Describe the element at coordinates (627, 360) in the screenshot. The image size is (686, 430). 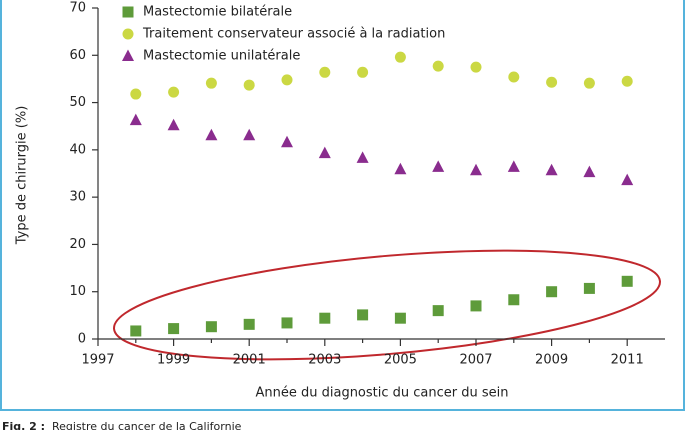
I see `x-tick-label: 2011` at that location.